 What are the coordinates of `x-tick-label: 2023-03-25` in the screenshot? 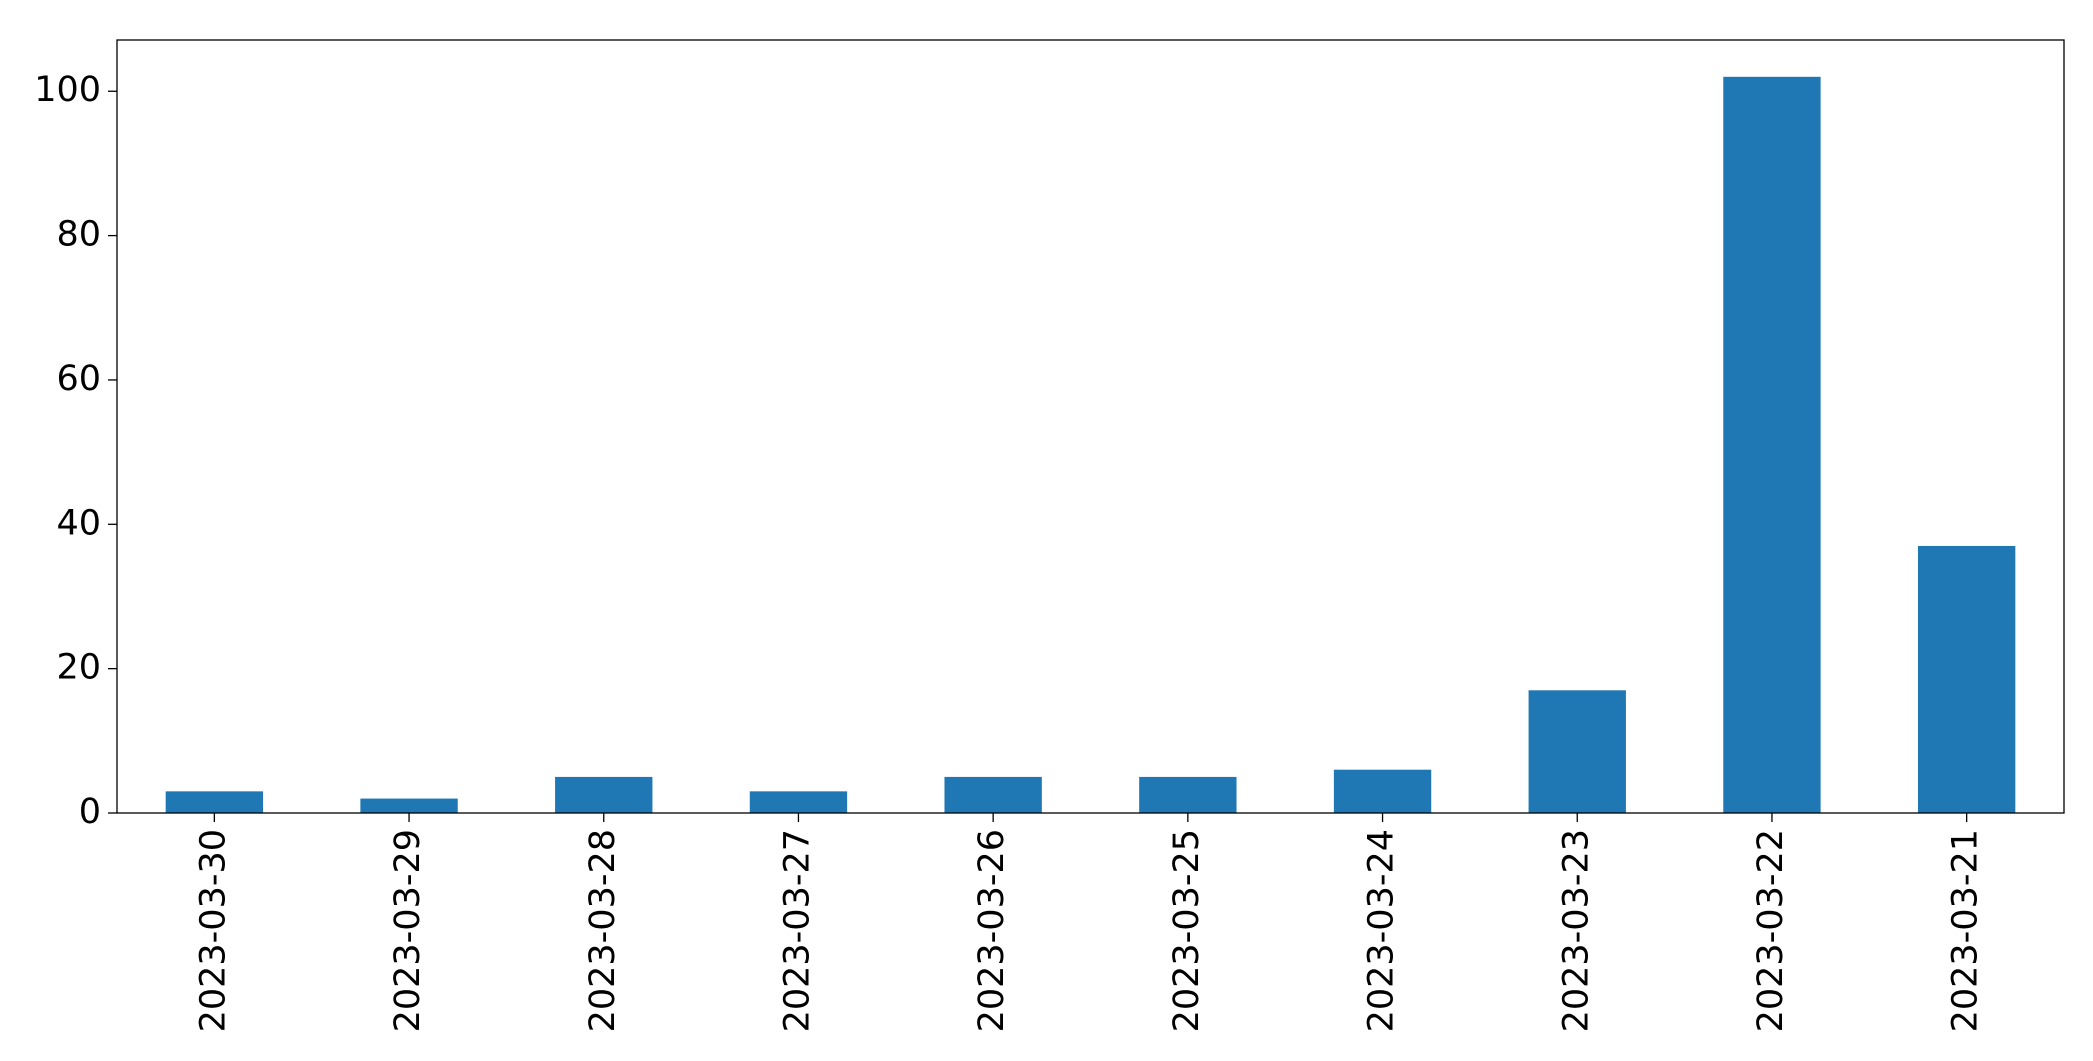 It's located at (1187, 930).